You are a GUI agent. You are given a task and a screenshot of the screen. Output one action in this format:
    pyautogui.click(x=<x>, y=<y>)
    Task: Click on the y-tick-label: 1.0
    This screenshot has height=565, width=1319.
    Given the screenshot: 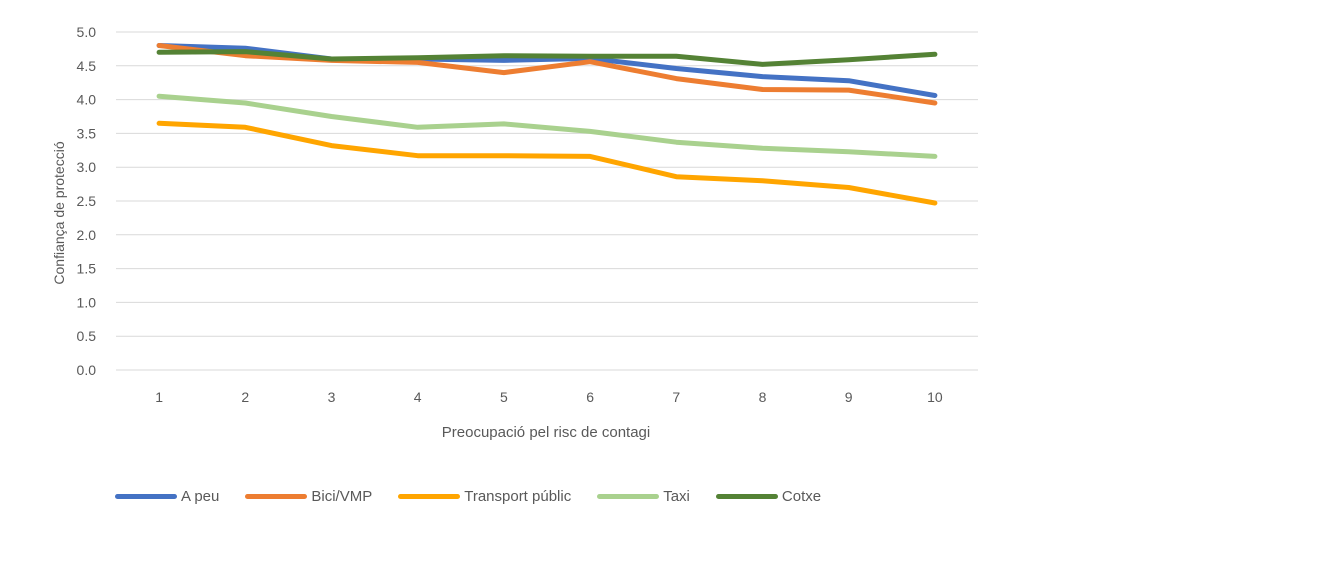 What is the action you would take?
    pyautogui.click(x=87, y=302)
    